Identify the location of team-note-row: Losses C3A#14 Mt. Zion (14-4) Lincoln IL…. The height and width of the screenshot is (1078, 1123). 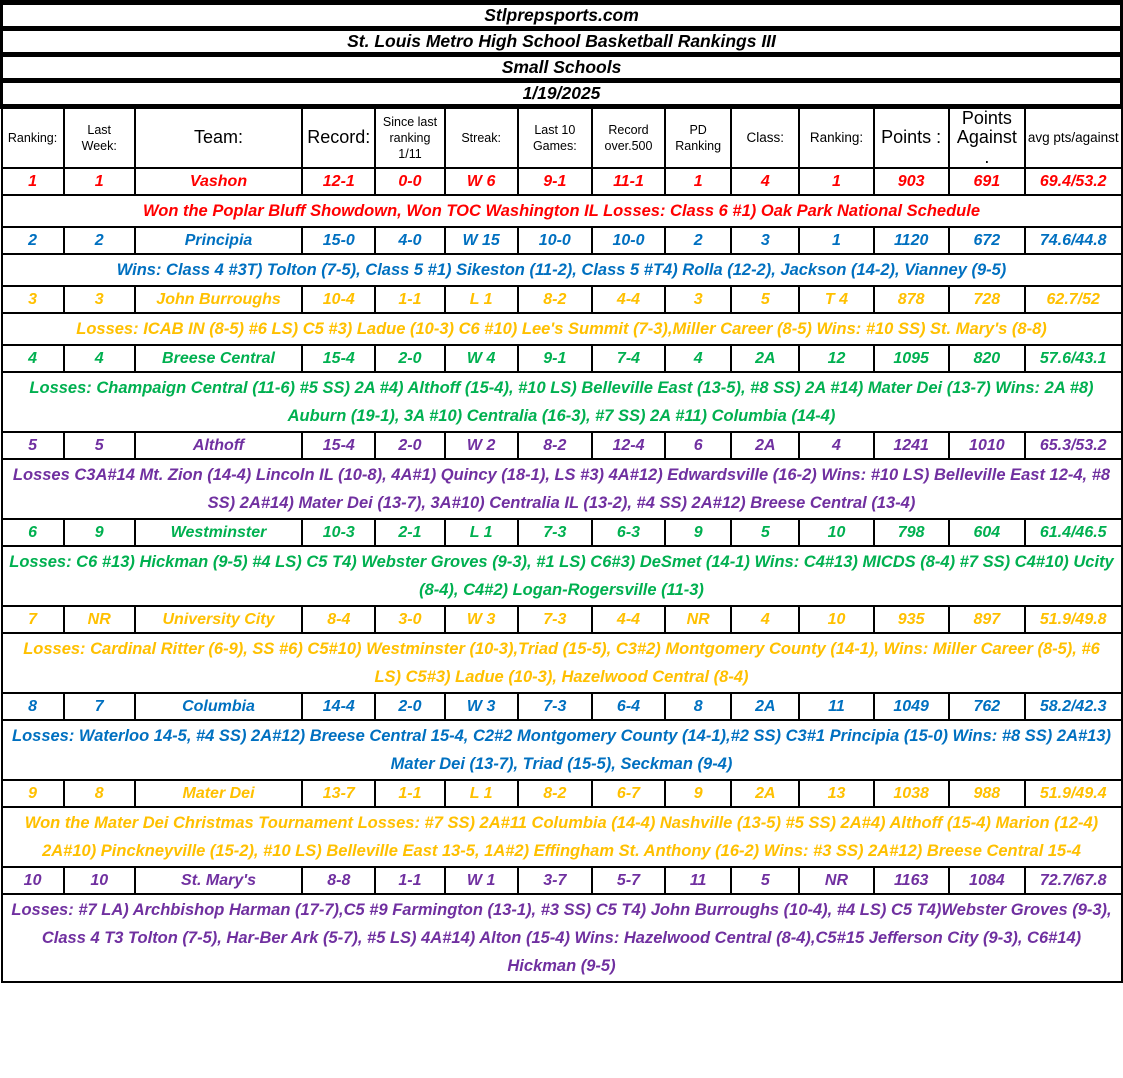
(561, 489).